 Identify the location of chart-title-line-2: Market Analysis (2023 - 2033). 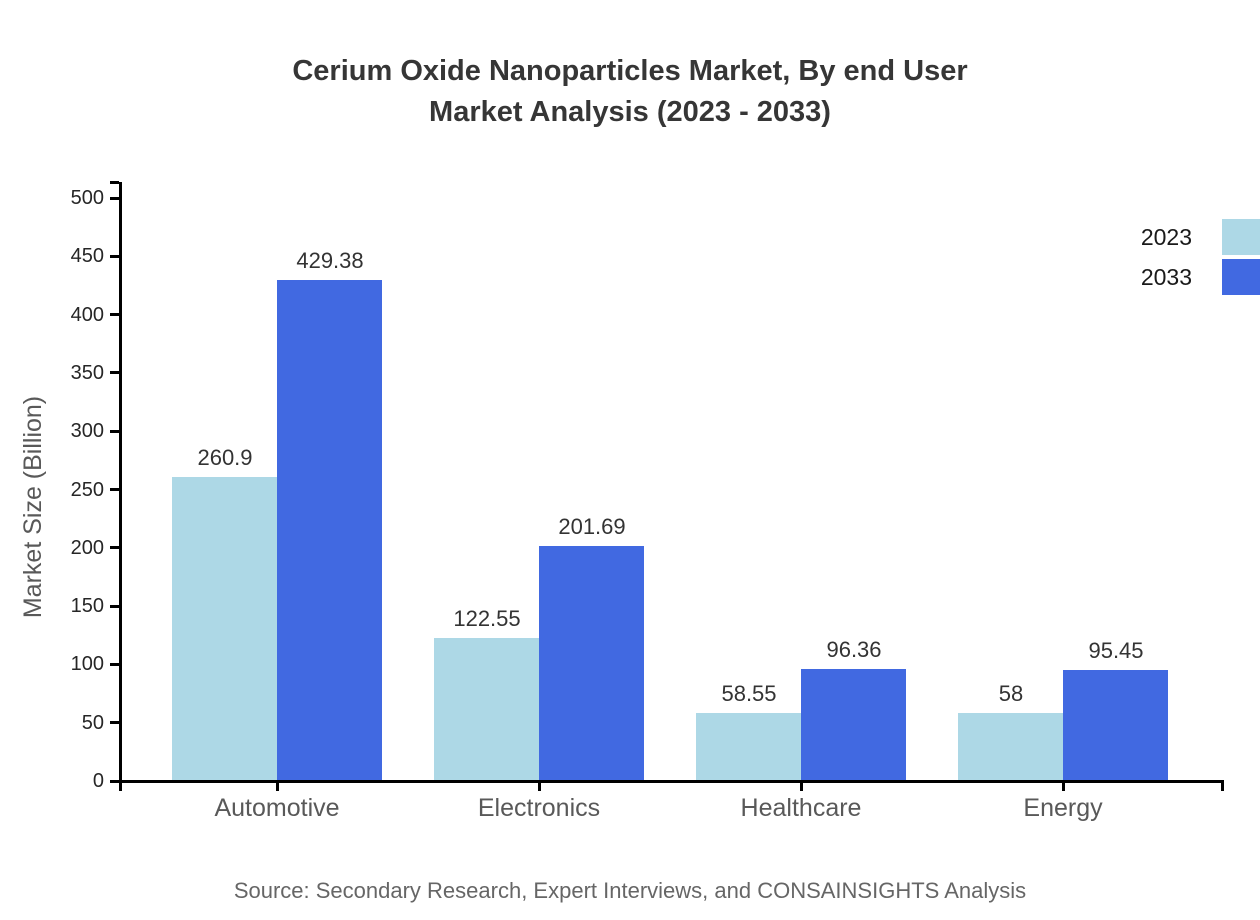
(630, 112).